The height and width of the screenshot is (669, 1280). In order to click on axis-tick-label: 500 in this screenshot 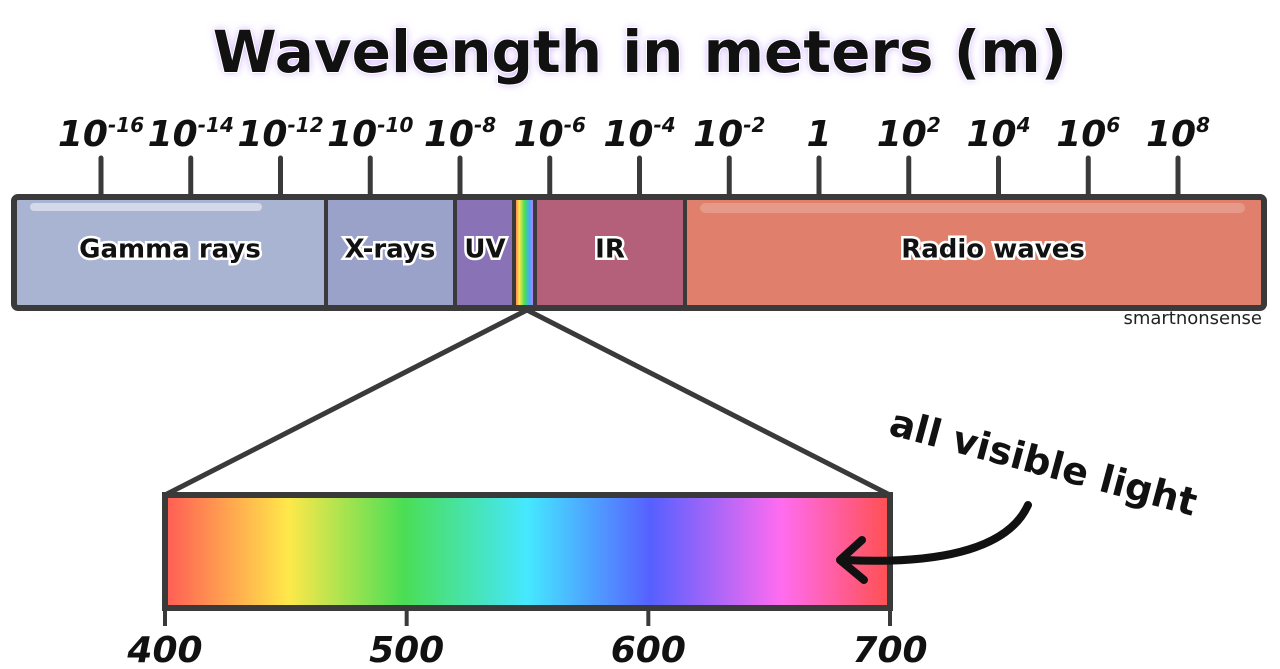, I will do `click(406, 649)`.